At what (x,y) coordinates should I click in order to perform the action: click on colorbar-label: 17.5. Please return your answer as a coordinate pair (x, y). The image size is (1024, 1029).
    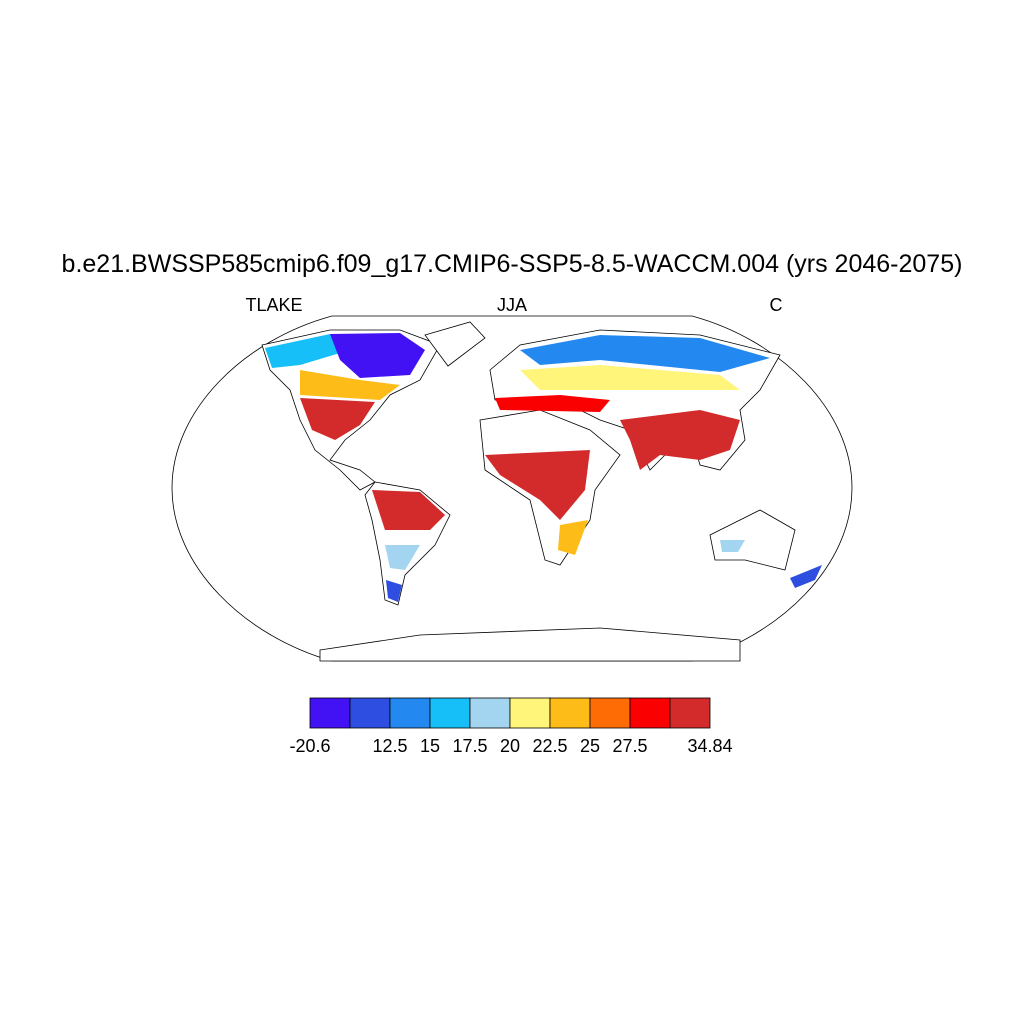
    Looking at the image, I should click on (469, 746).